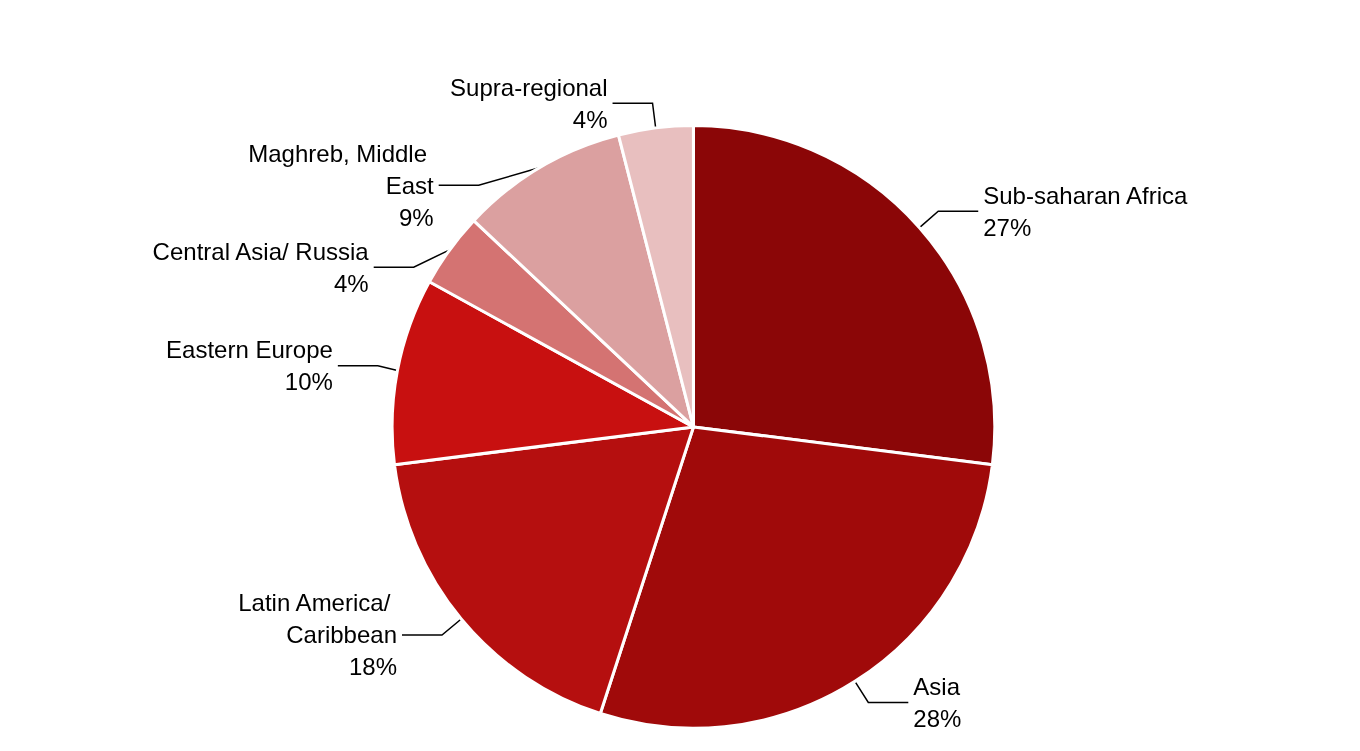 This screenshot has height=751, width=1360. Describe the element at coordinates (372, 667) in the screenshot. I see `data-label: 18%` at that location.